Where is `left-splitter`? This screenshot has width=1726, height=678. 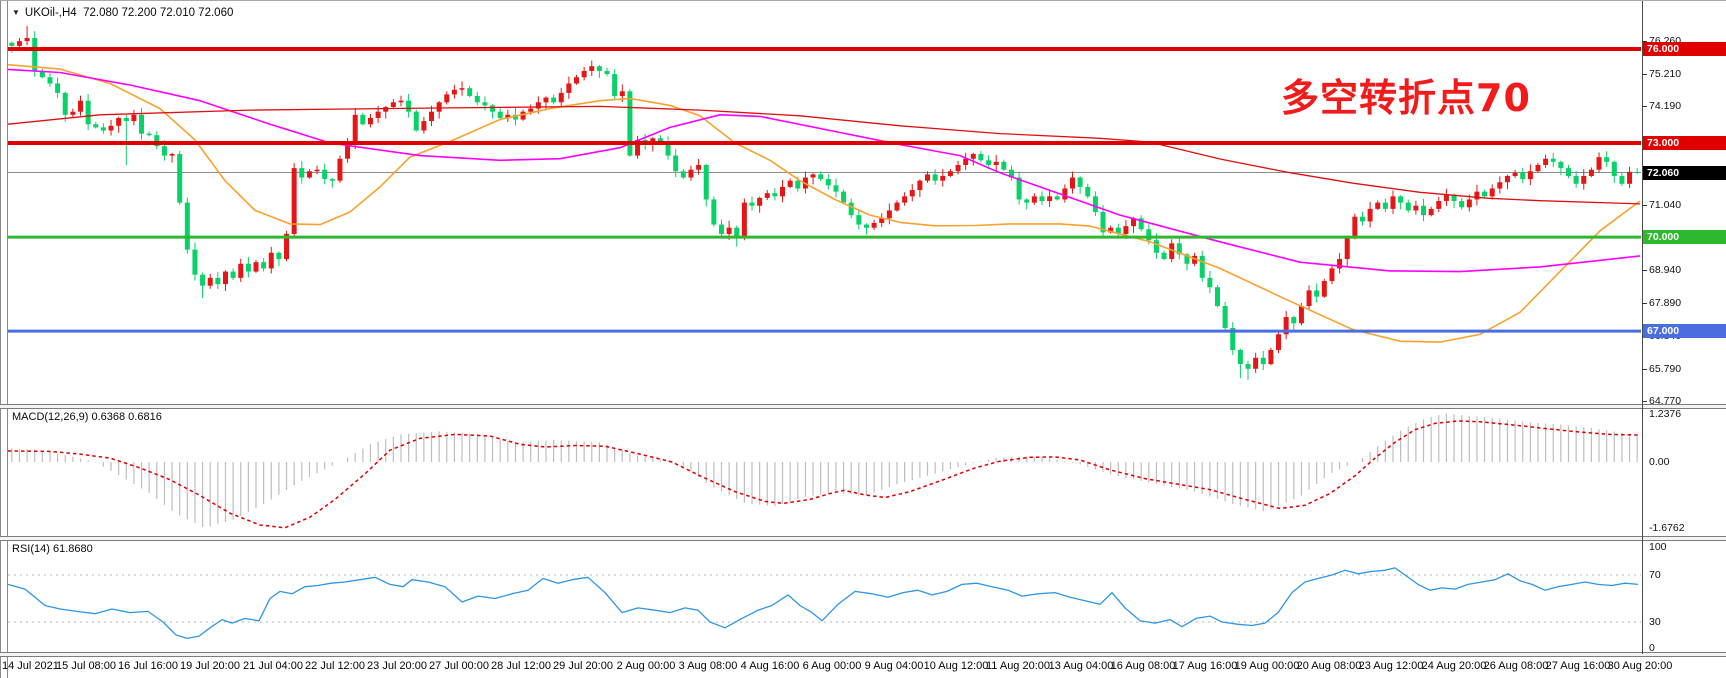
left-splitter is located at coordinates (4, 339).